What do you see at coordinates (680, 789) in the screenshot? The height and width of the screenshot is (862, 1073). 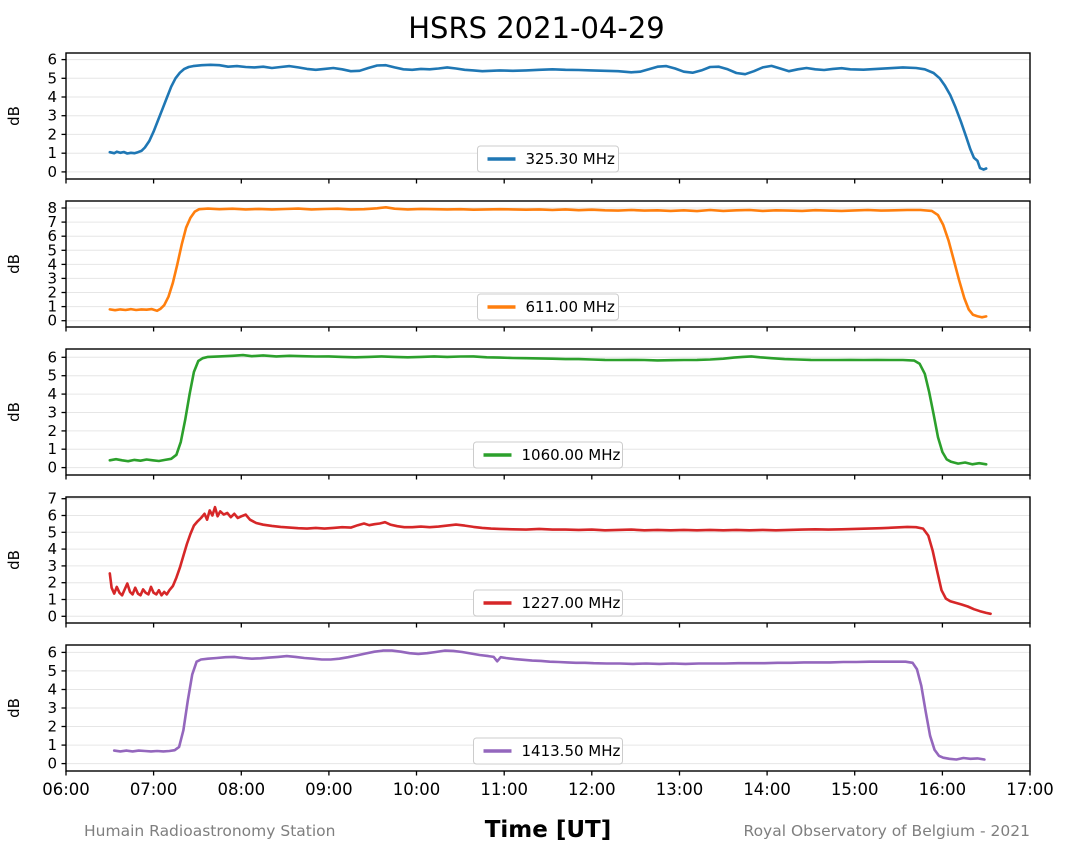 I see `svg-text: 13:00` at bounding box center [680, 789].